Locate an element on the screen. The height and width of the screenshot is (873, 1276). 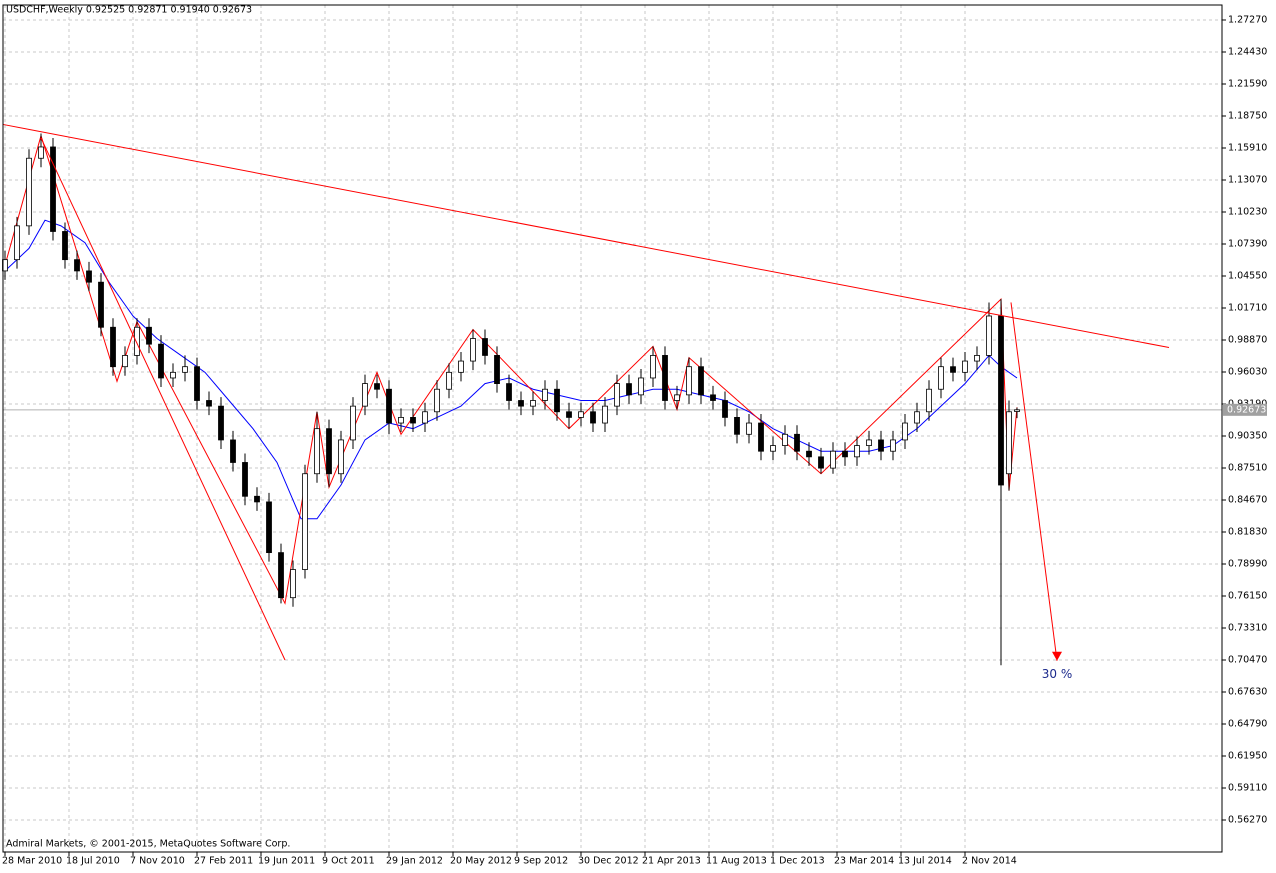
x-tick-label: 2 Nov 2014 is located at coordinates (989, 861).